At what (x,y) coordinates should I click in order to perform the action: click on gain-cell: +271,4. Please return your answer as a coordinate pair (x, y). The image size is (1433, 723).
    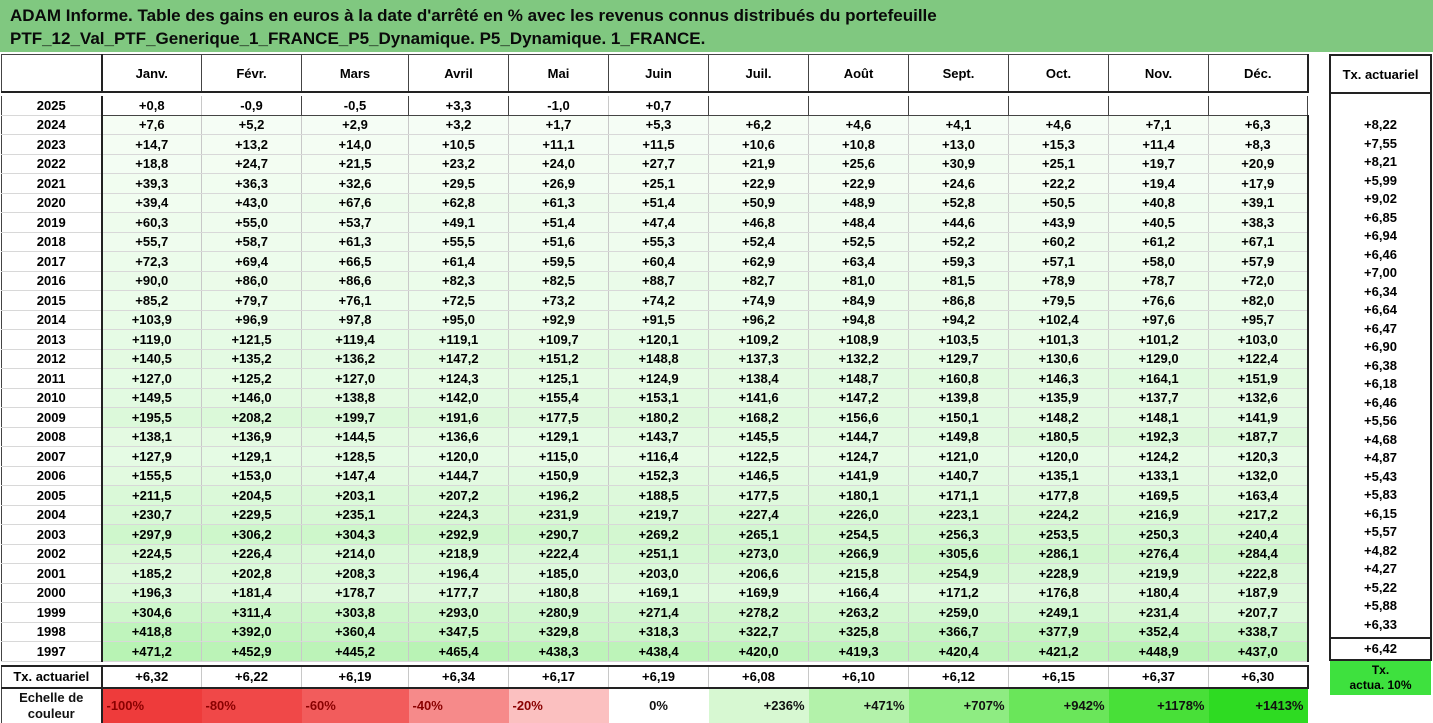
    Looking at the image, I should click on (658, 612).